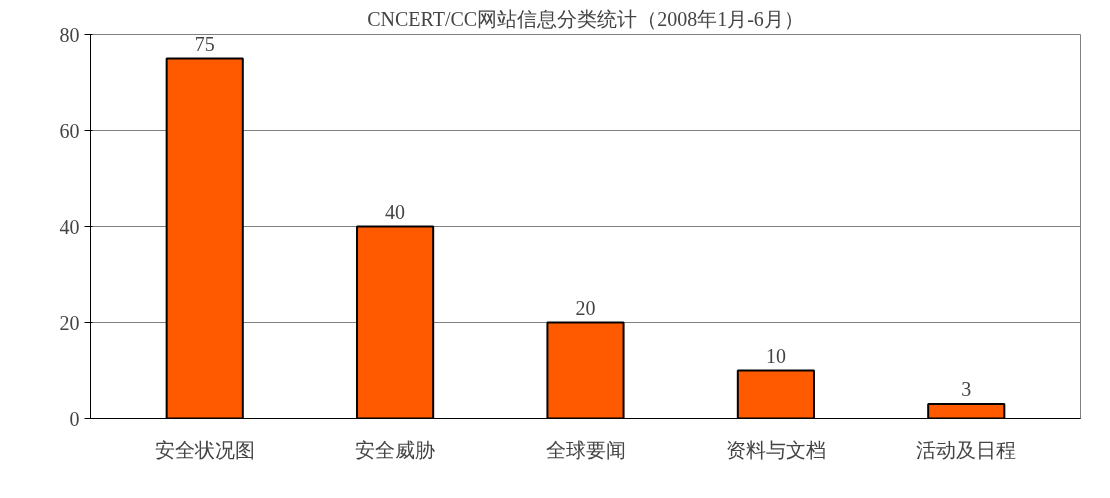 Image resolution: width=1110 pixels, height=498 pixels. I want to click on data-label: 20, so click(585, 307).